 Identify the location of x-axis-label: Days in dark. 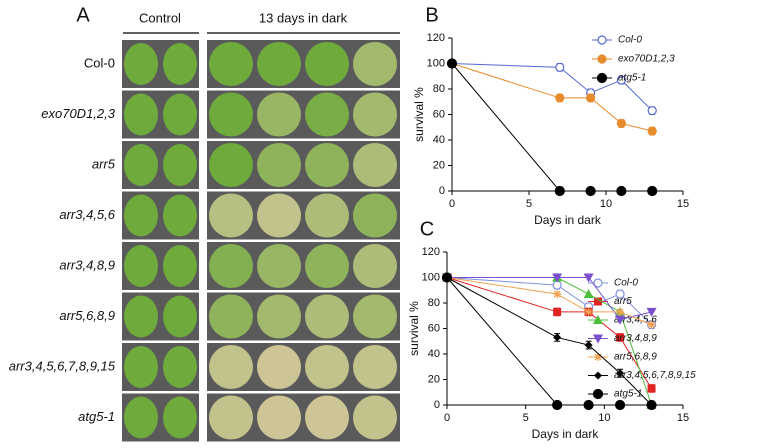
(568, 220).